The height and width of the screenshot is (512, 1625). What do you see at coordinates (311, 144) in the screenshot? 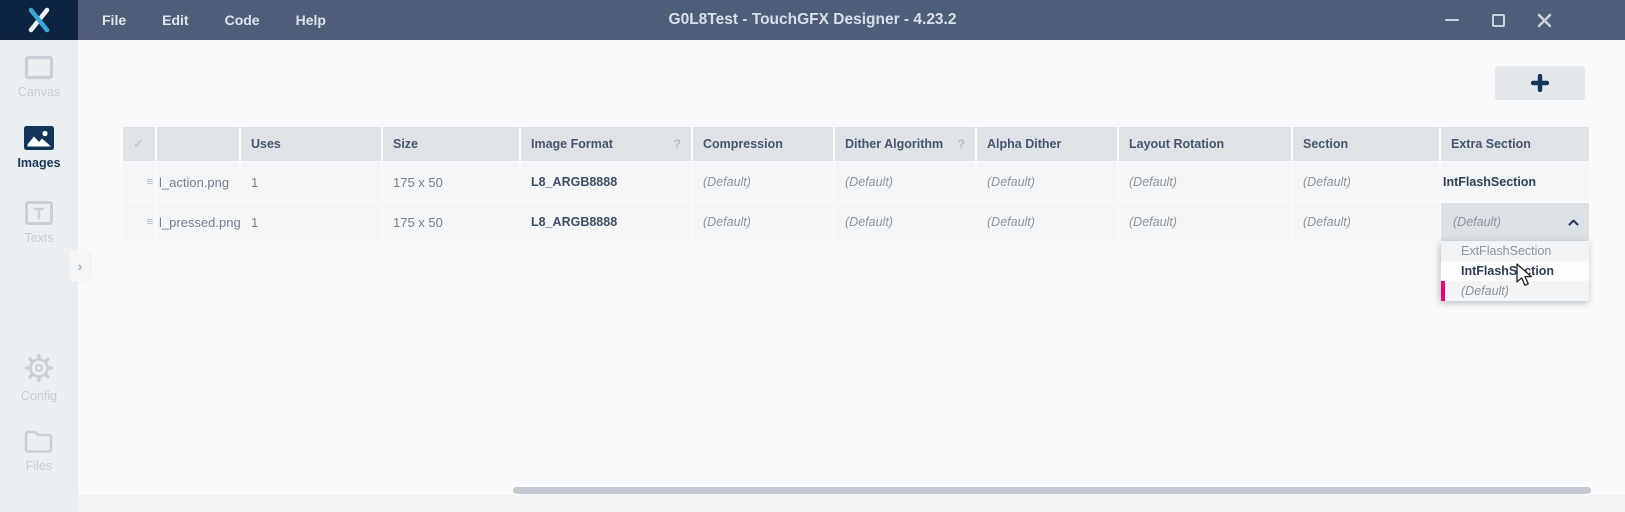
I see `header-uses: Uses` at bounding box center [311, 144].